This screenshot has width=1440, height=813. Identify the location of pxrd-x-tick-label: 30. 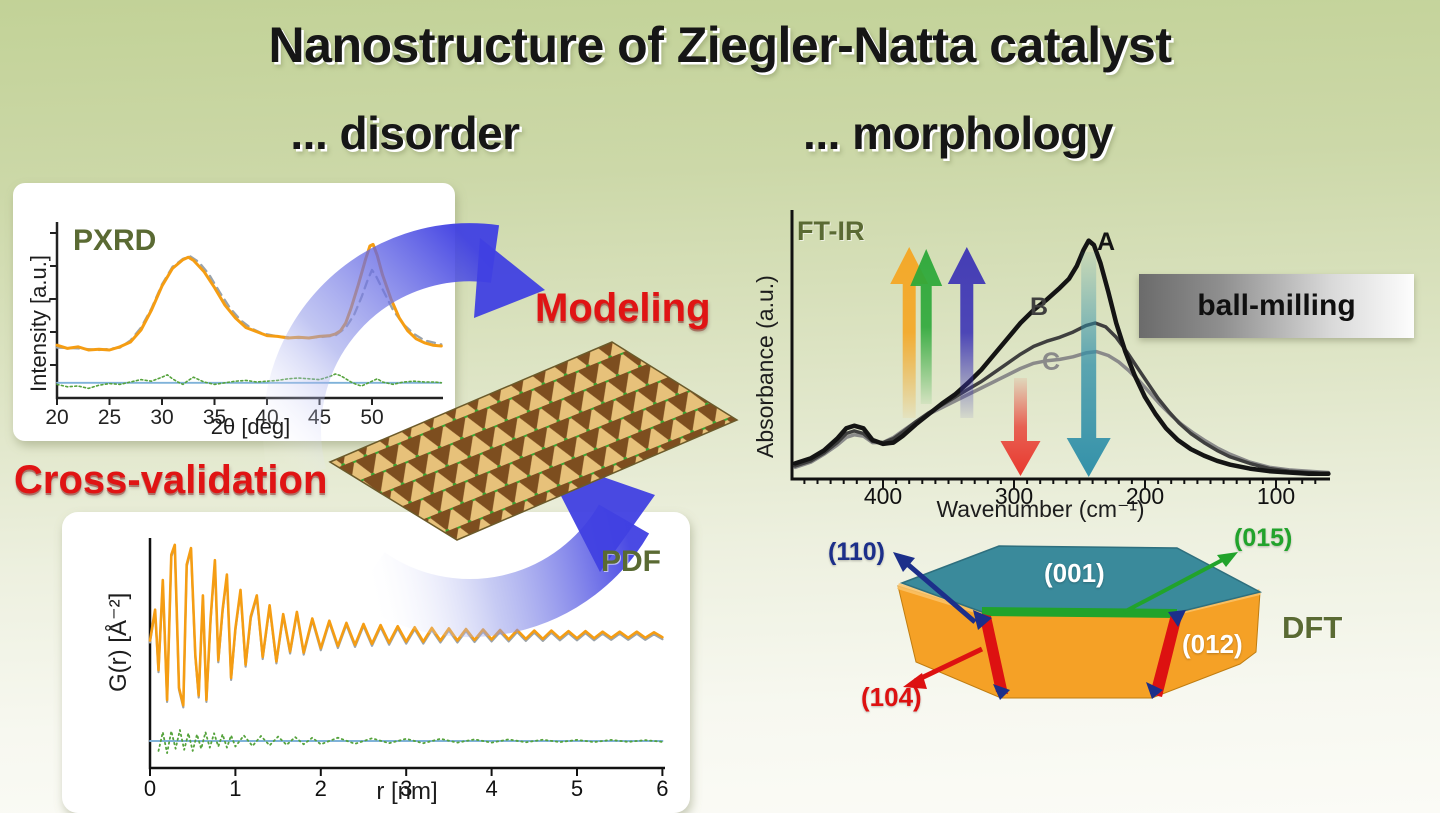
(161, 417).